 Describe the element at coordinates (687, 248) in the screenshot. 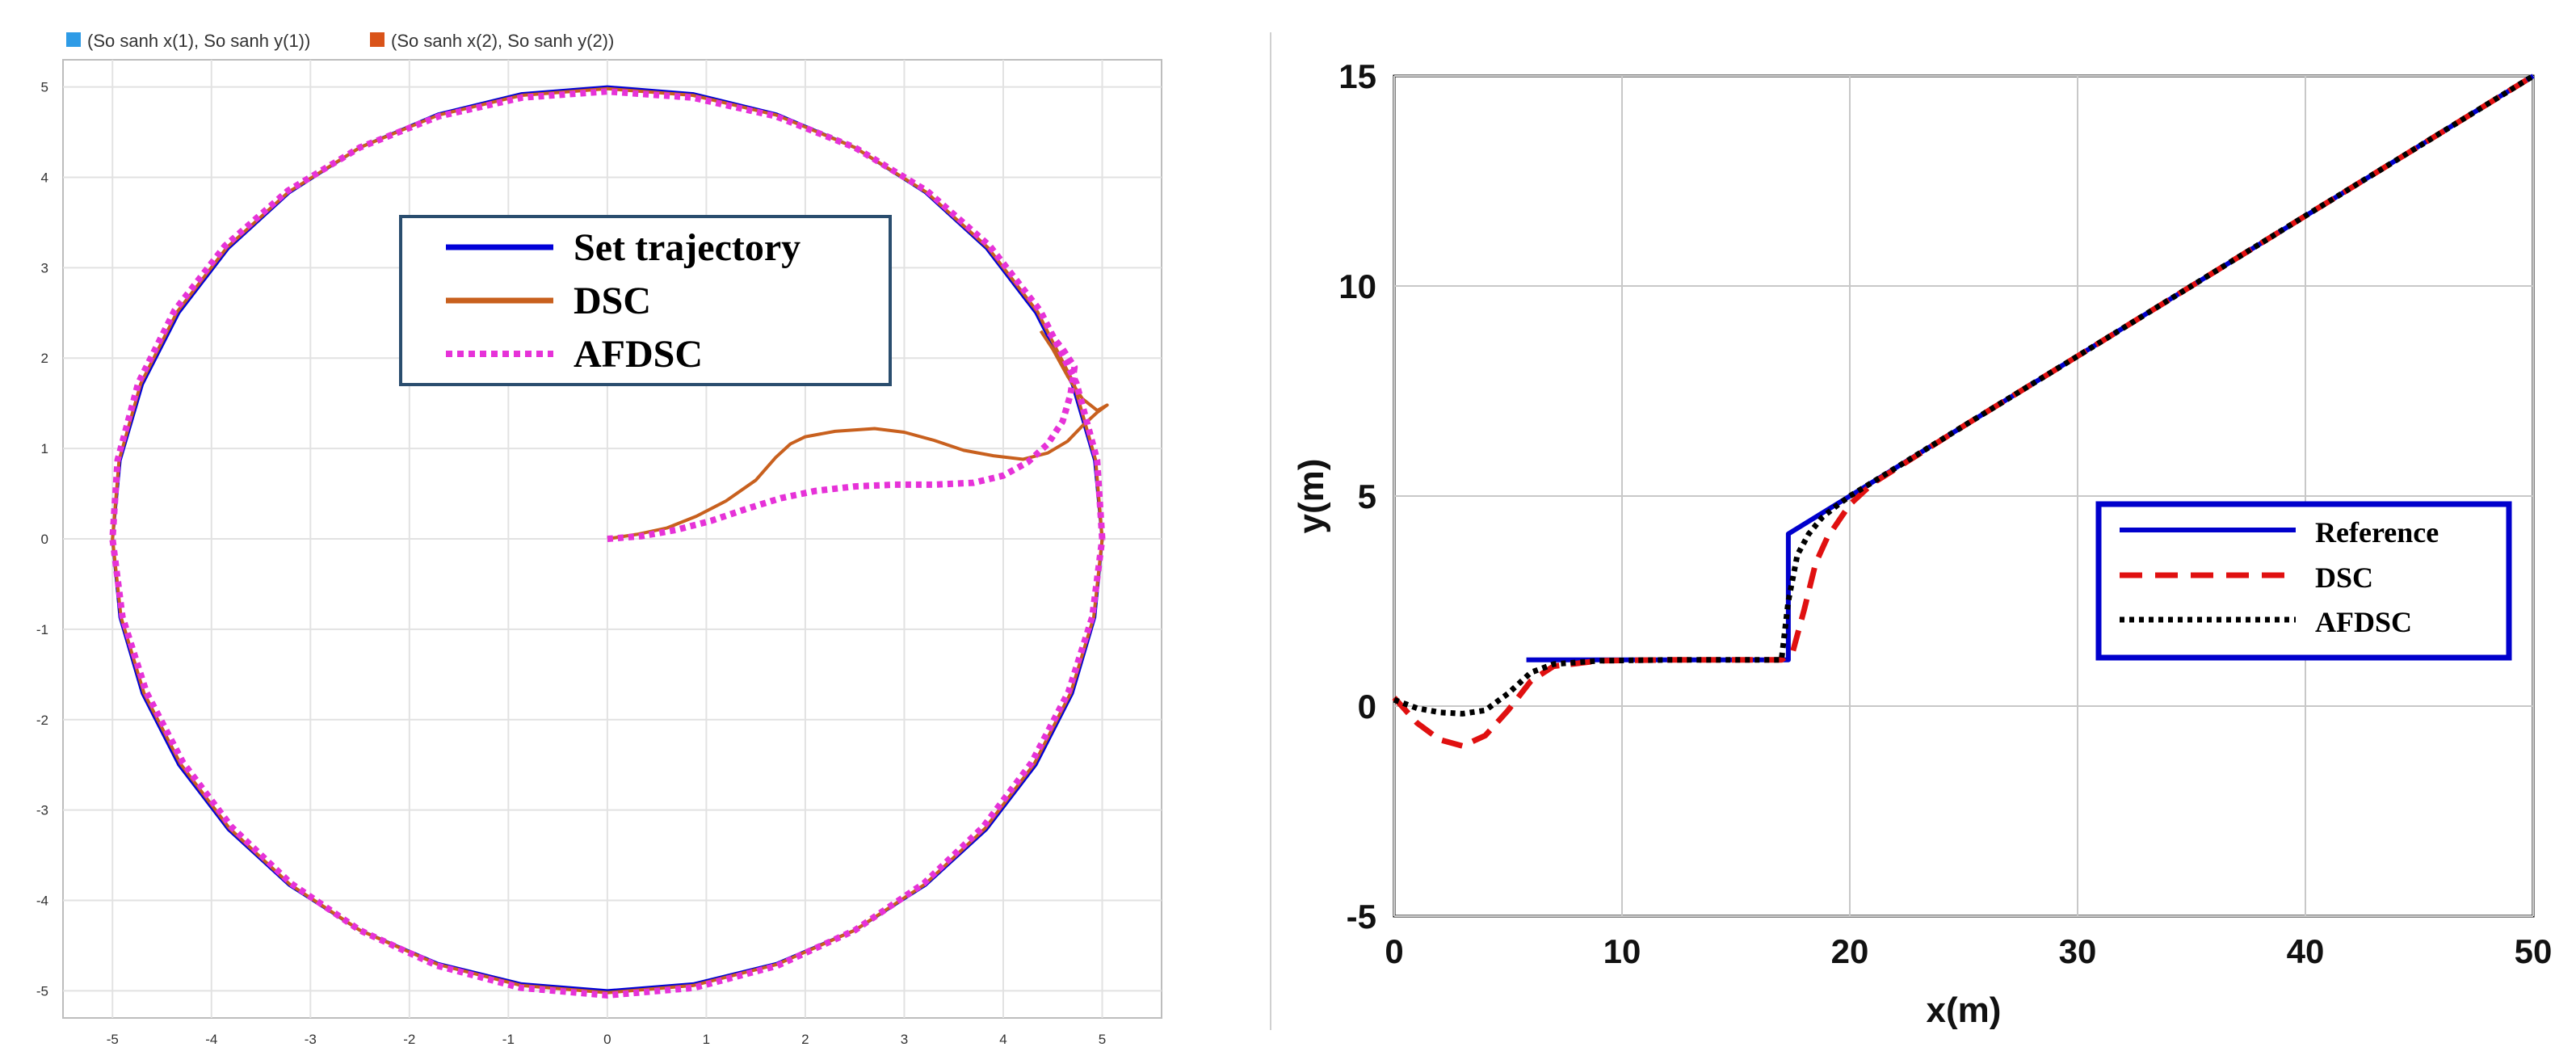

I see `legend-label-set-trajectory: Set trajectory` at that location.